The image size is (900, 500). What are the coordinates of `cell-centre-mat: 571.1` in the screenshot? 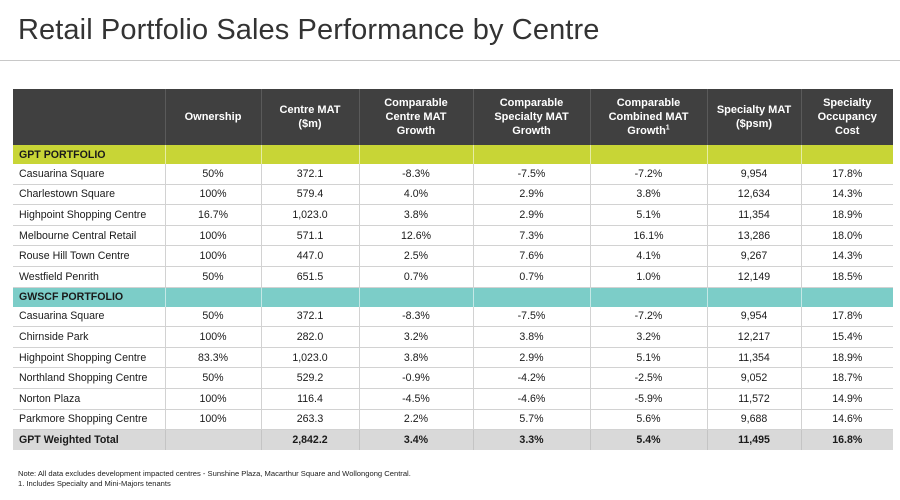 It's located at (310, 236).